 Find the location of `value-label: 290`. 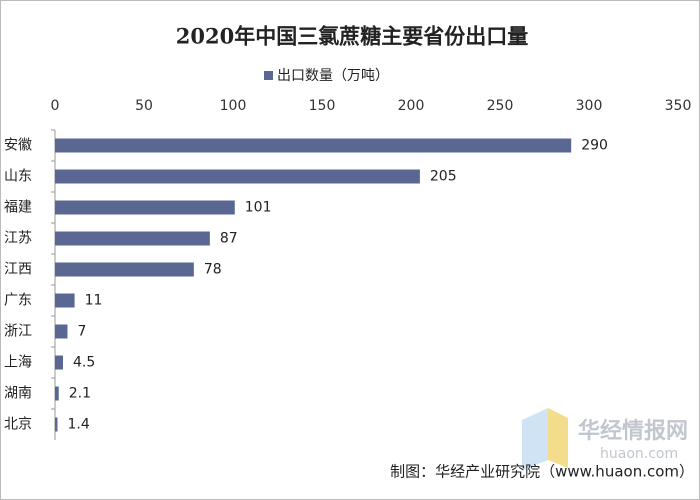

value-label: 290 is located at coordinates (594, 146).